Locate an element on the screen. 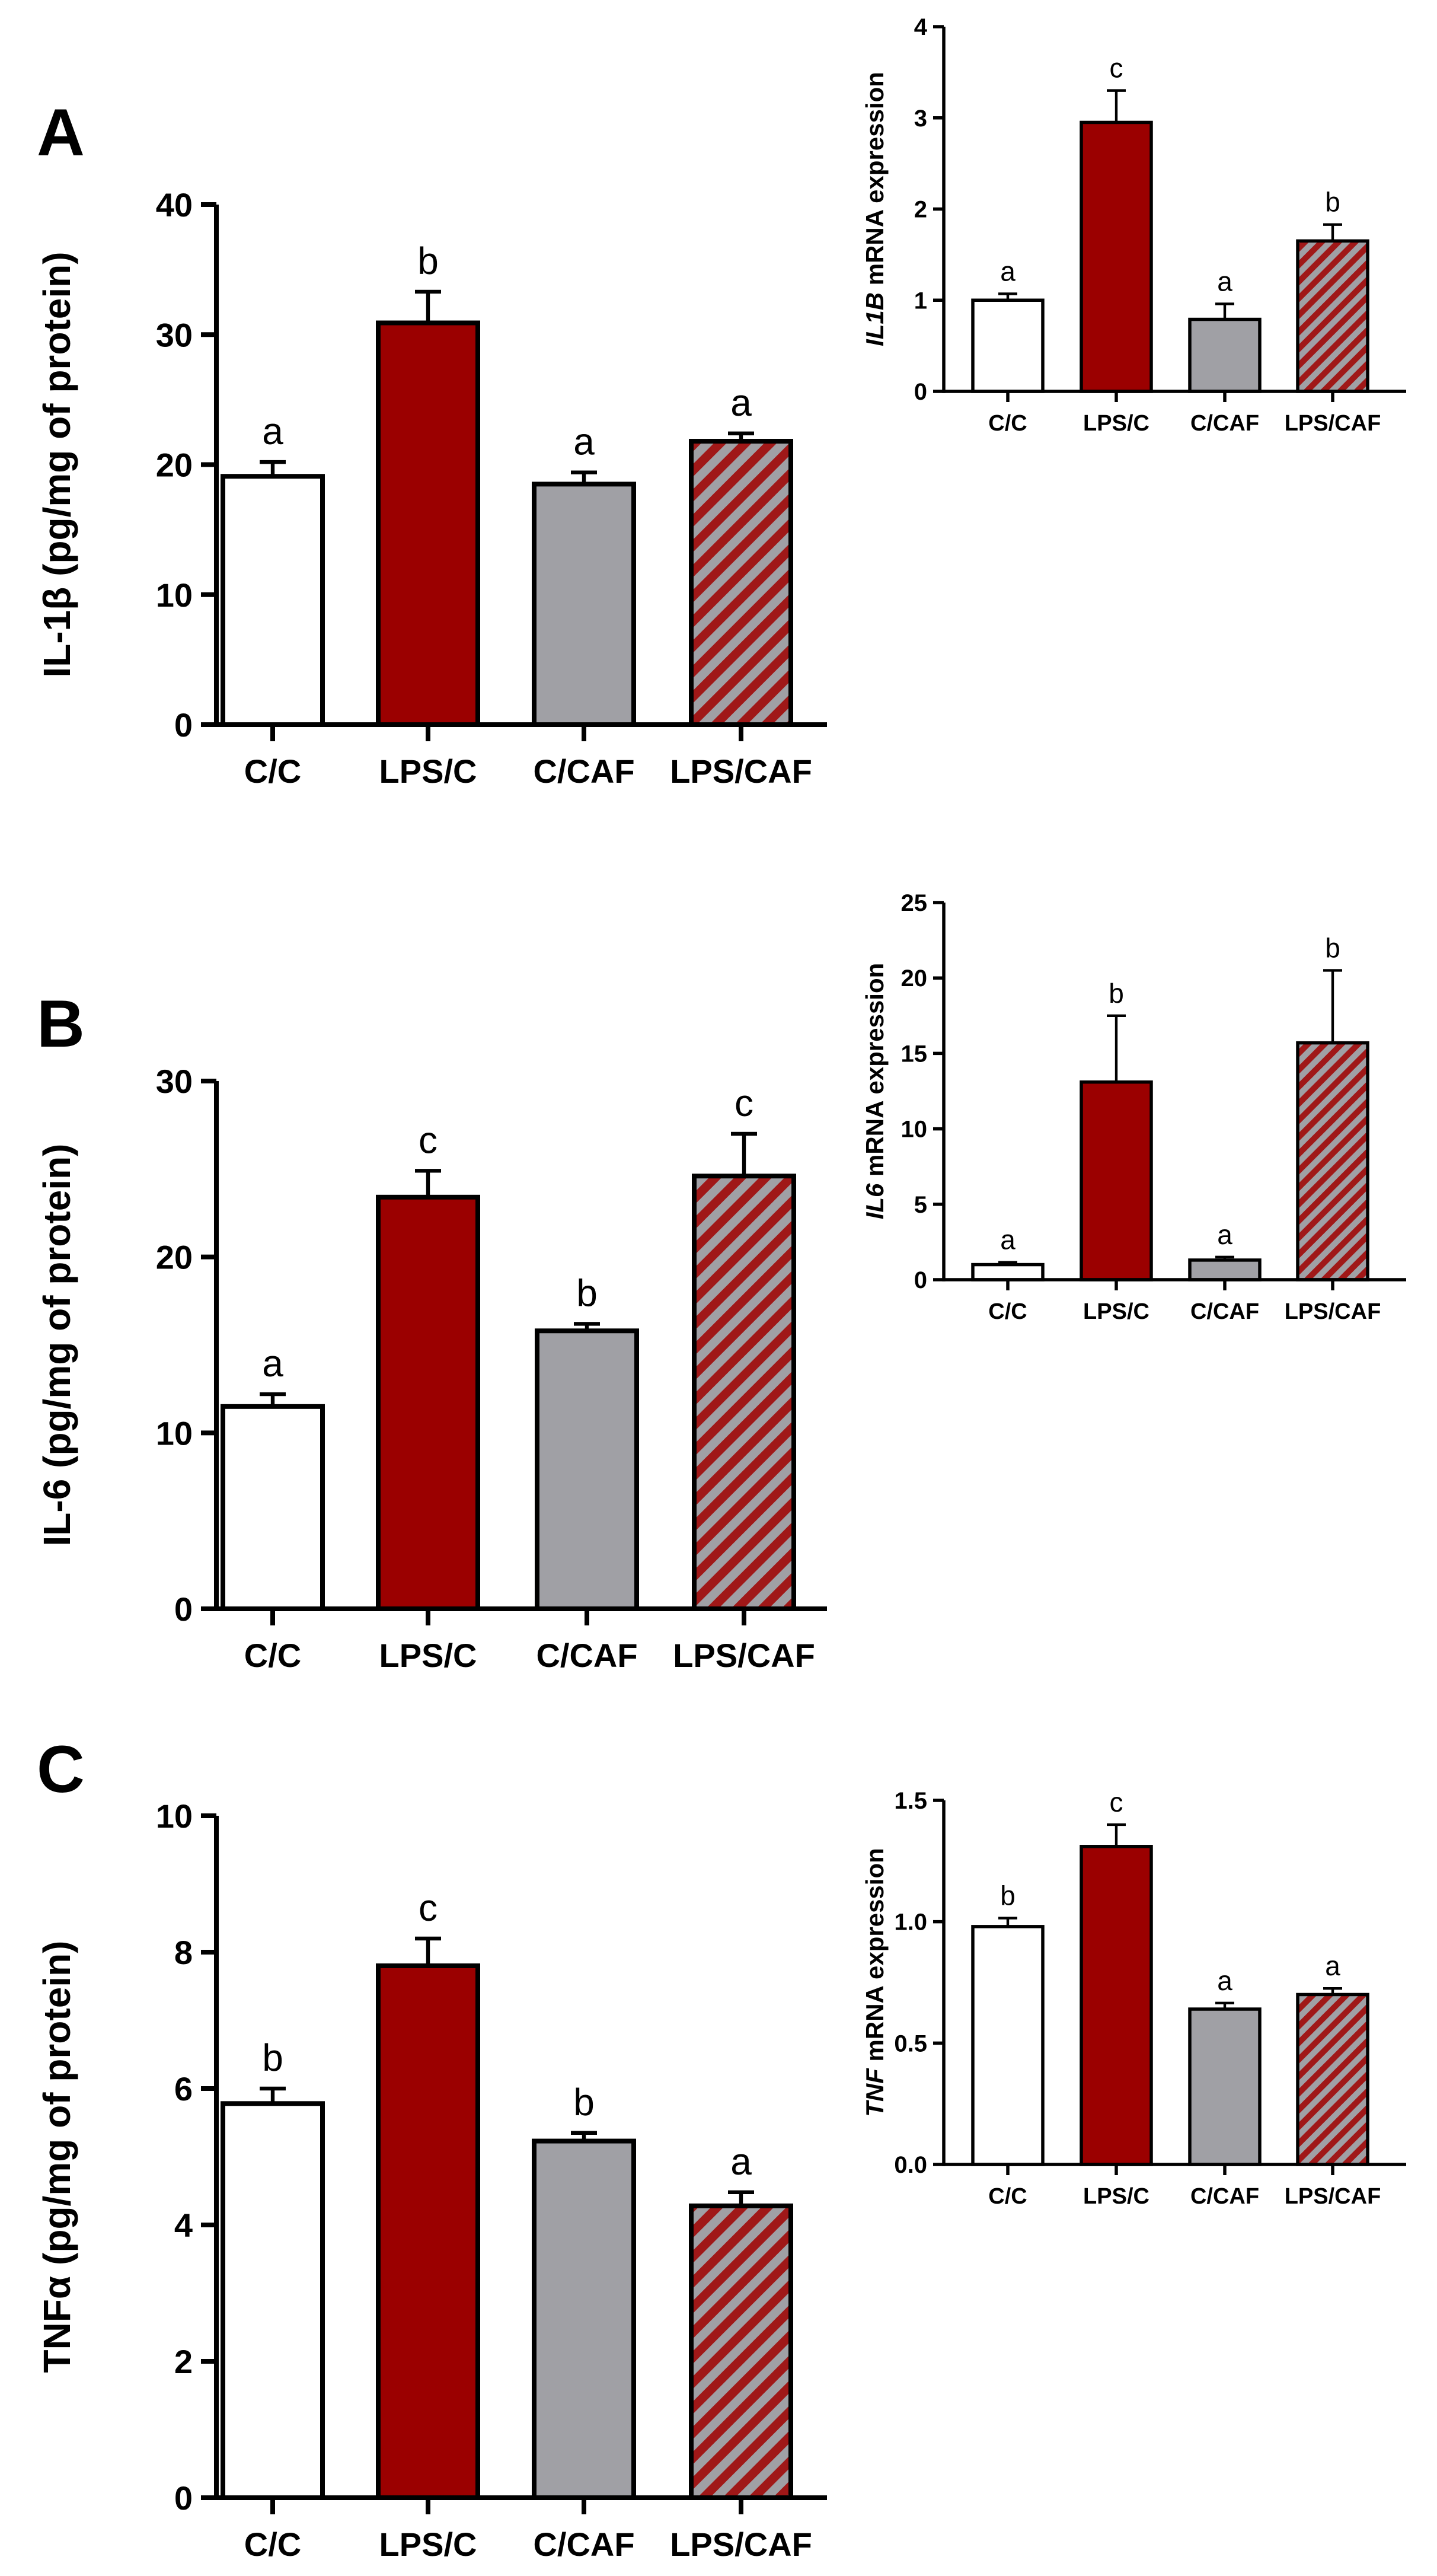 The width and height of the screenshot is (1437, 2576). y-axis-label: IL-1β (pg/mg of protein) is located at coordinates (57, 464).